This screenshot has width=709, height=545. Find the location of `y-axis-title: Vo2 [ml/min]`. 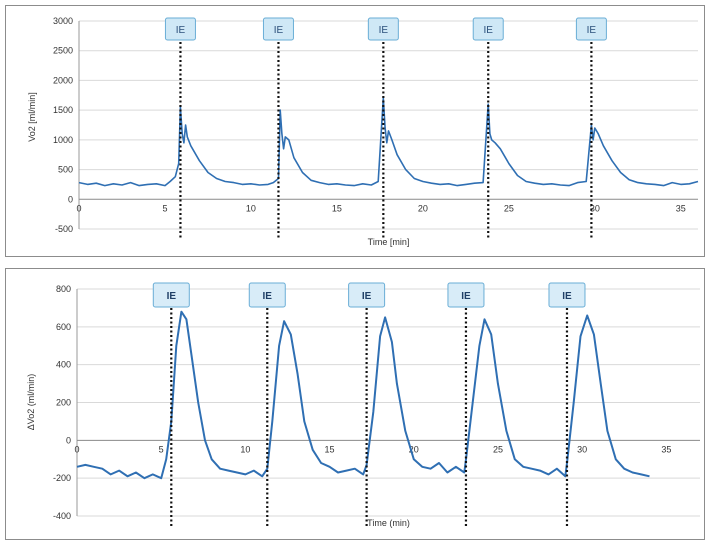

y-axis-title: Vo2 [ml/min] is located at coordinates (32, 117).